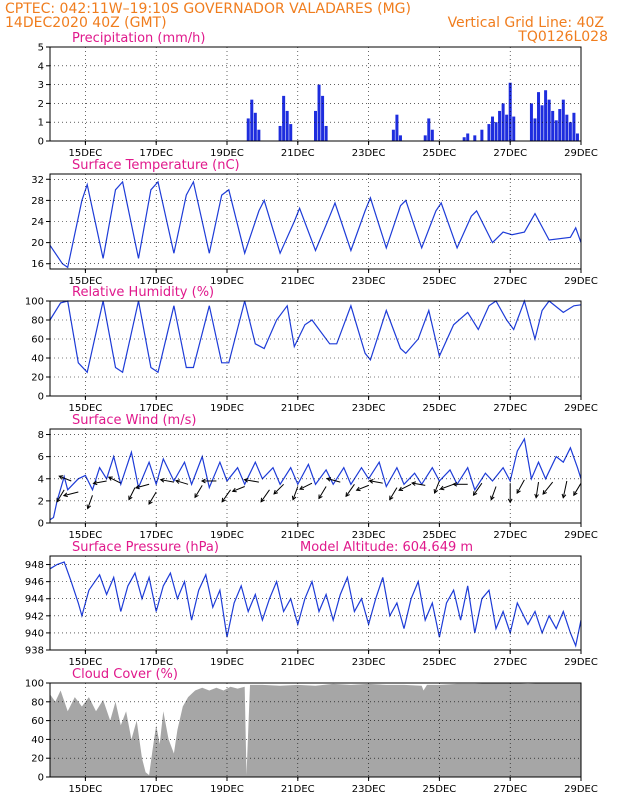  What do you see at coordinates (143, 292) in the screenshot?
I see `humidity-title: Relative Humidity (%)` at bounding box center [143, 292].